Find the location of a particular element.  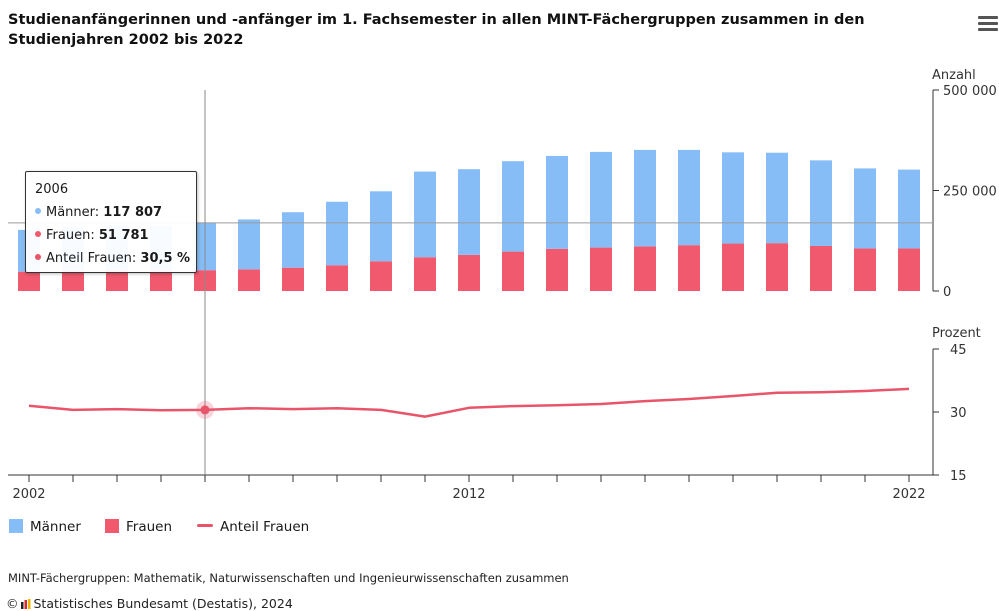

hamburger-menu-icon is located at coordinates (988, 25).